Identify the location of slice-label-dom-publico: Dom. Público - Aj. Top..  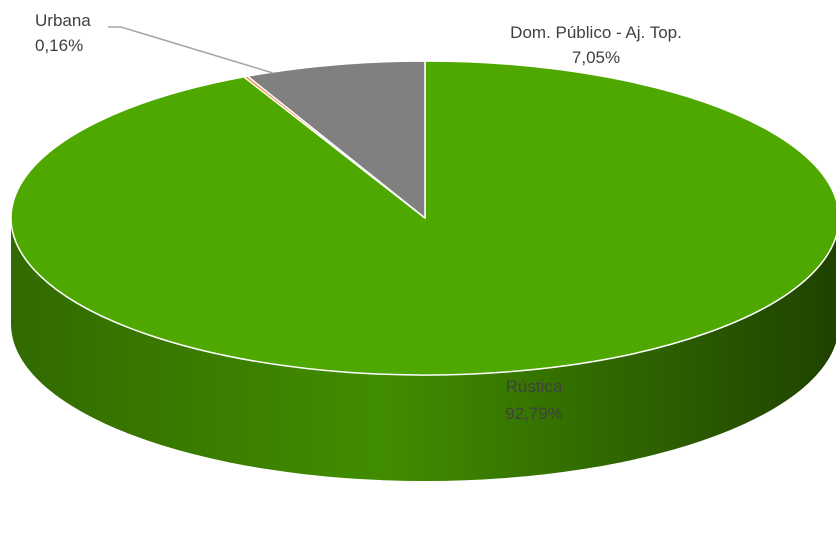
(596, 32).